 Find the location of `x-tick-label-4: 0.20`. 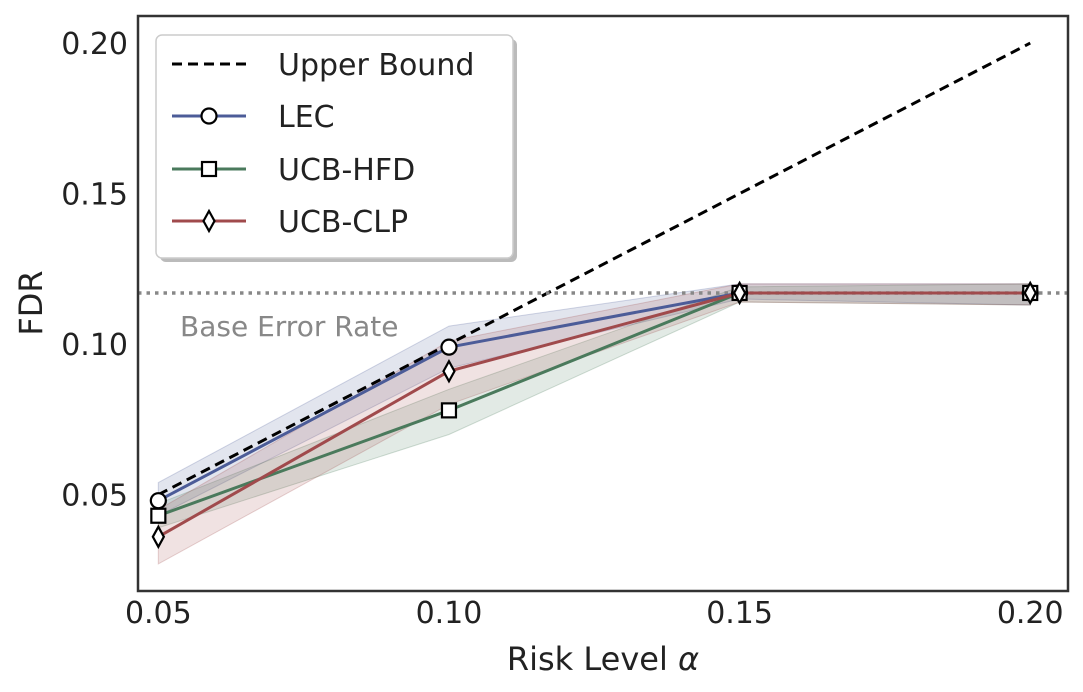

x-tick-label-4: 0.20 is located at coordinates (1030, 613).